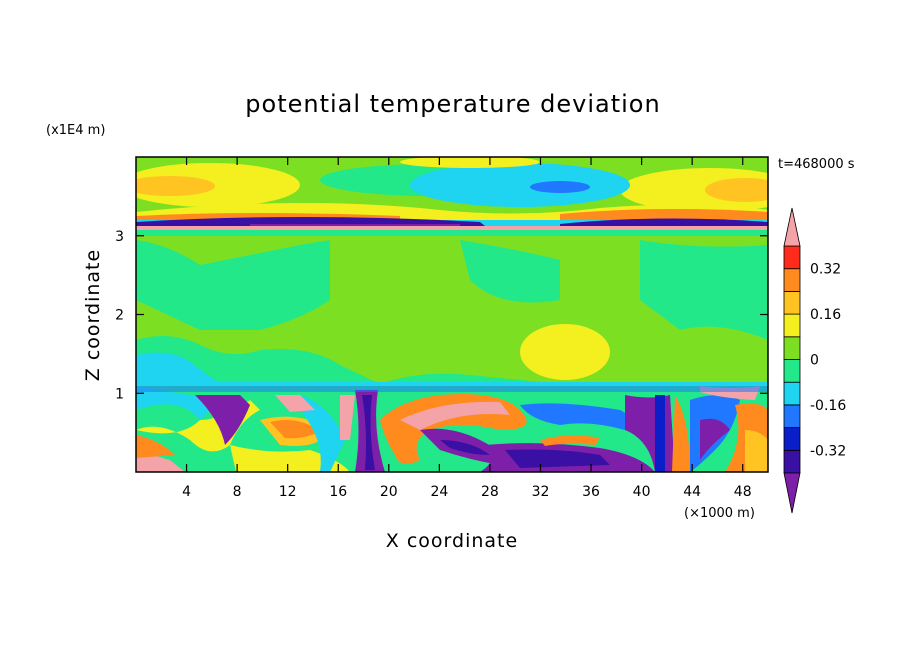  What do you see at coordinates (792, 493) in the screenshot?
I see `colorbar-min-arrow` at bounding box center [792, 493].